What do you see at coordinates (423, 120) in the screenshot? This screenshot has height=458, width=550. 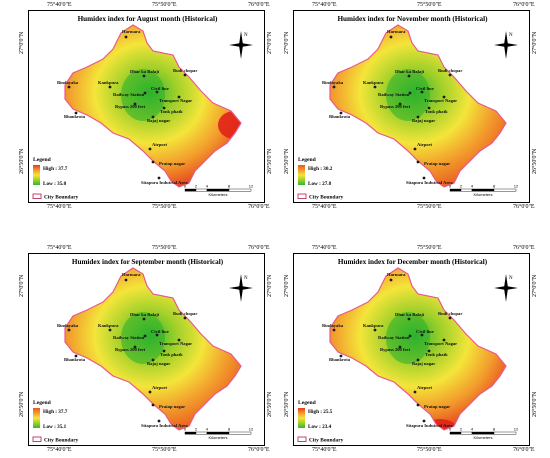 I see `place-label: Bajaj nagar` at bounding box center [423, 120].